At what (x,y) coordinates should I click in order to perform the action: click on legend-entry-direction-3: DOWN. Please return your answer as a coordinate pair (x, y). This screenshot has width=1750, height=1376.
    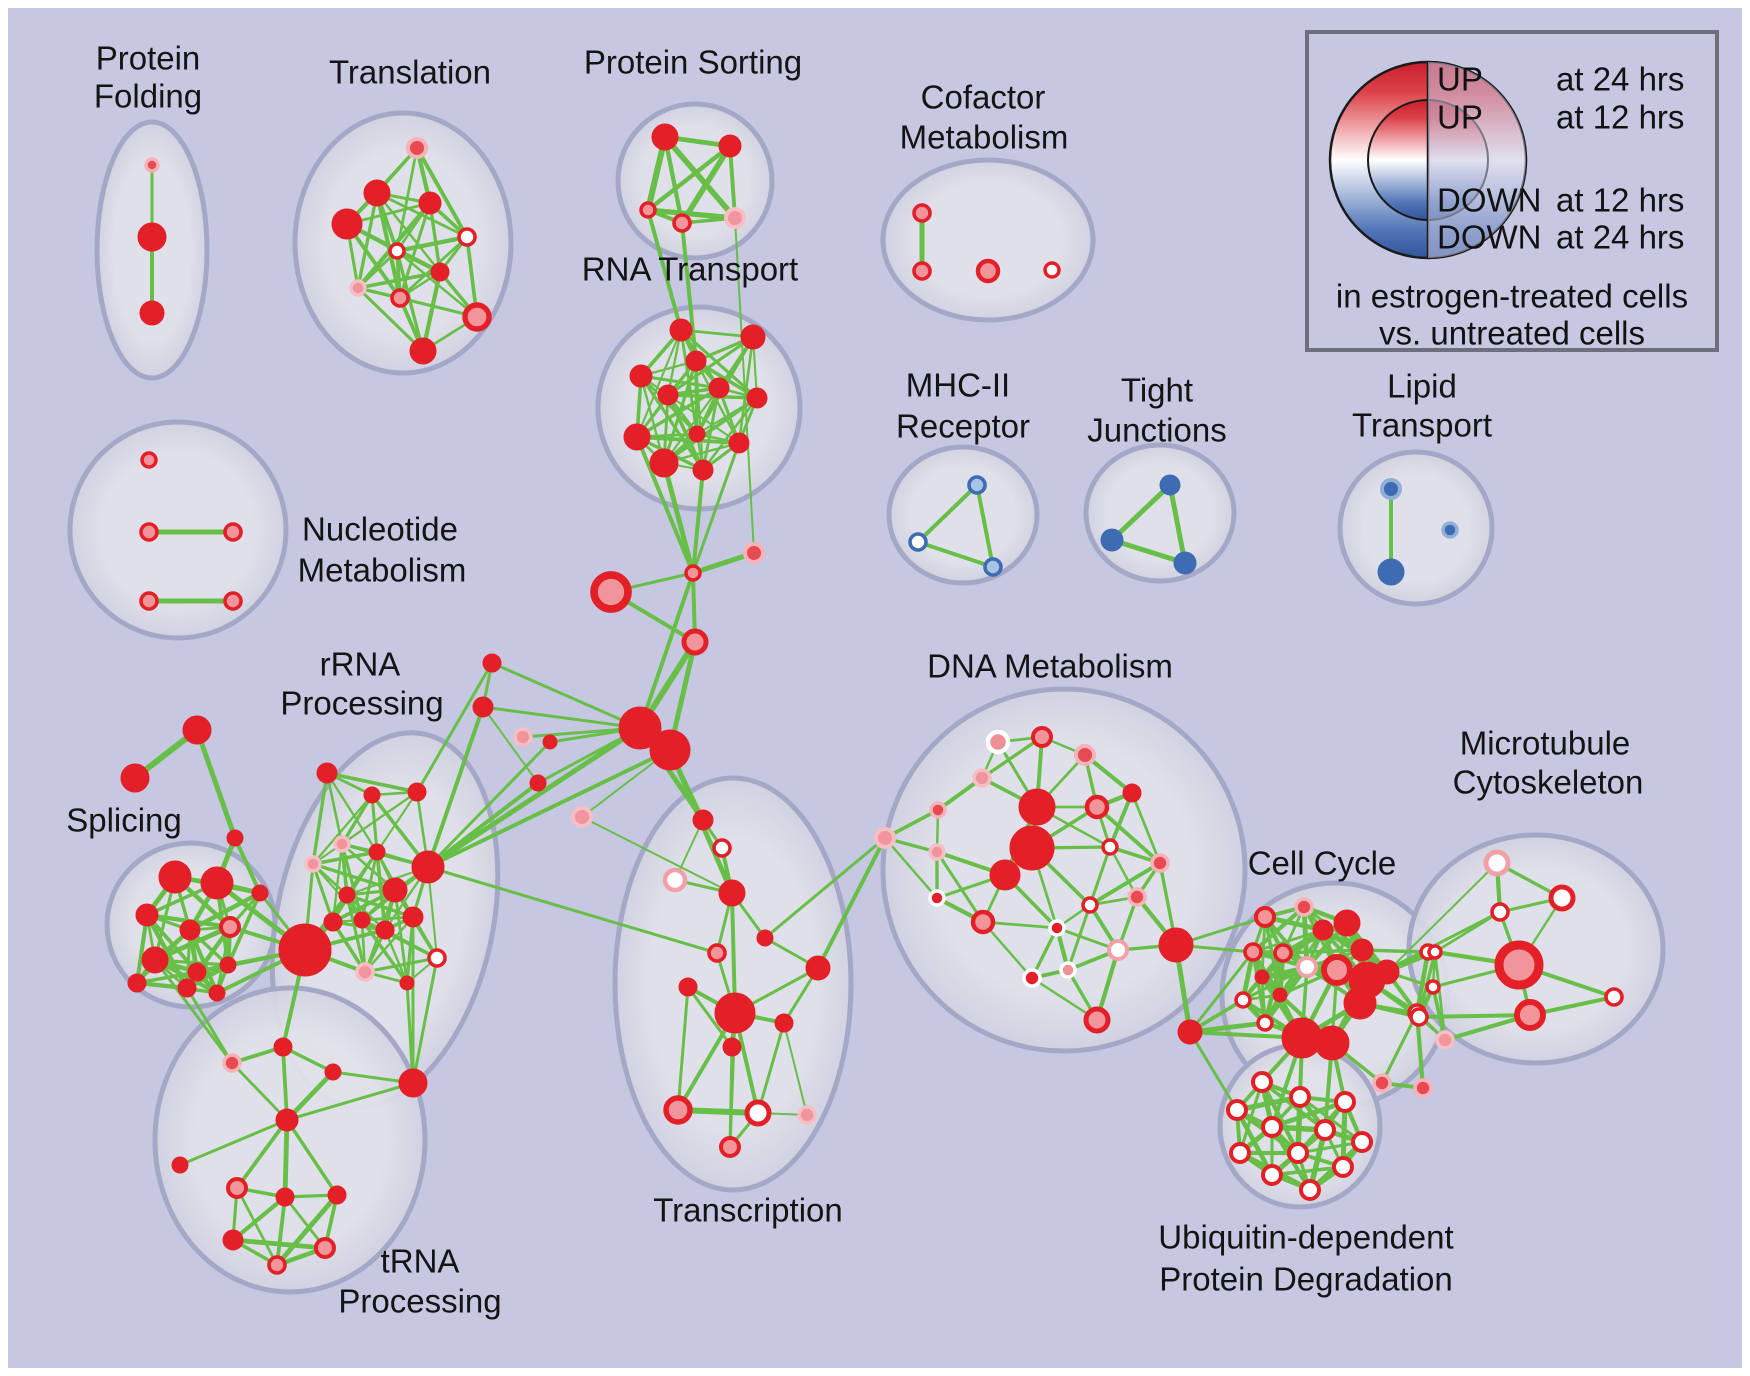
    Looking at the image, I should click on (1489, 200).